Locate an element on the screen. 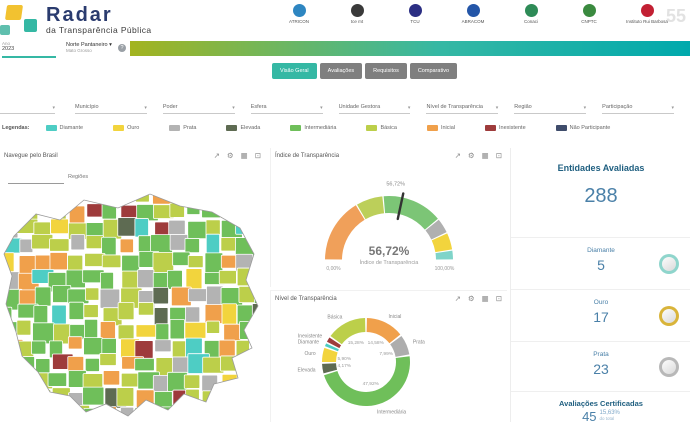 This screenshot has width=690, height=422. tab-comparativo: Comparativo is located at coordinates (433, 71).